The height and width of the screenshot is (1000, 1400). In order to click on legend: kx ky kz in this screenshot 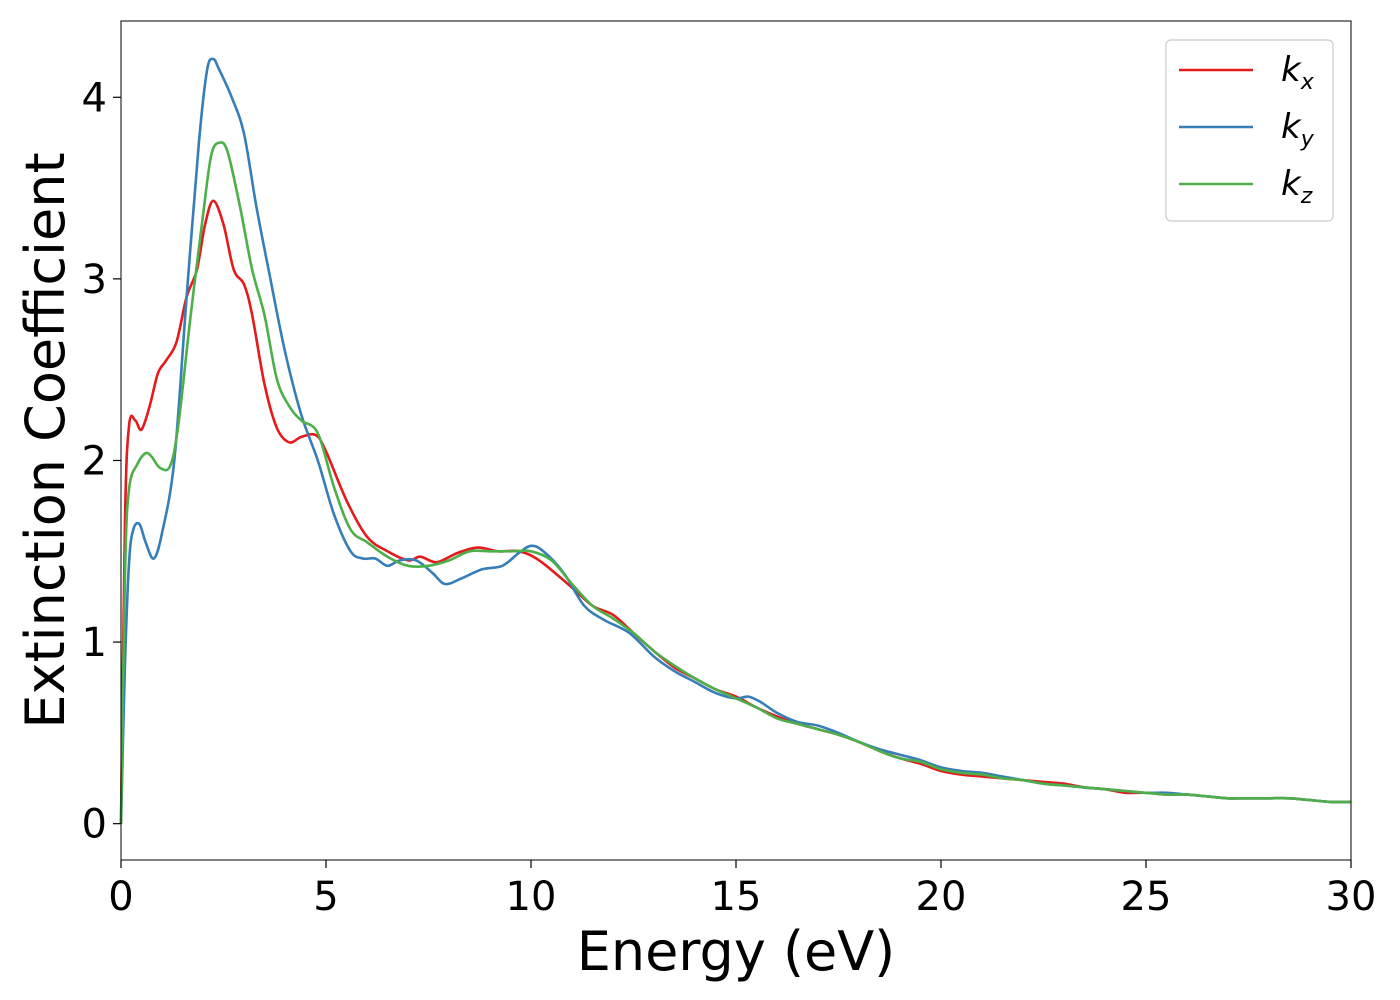, I will do `click(1249, 130)`.